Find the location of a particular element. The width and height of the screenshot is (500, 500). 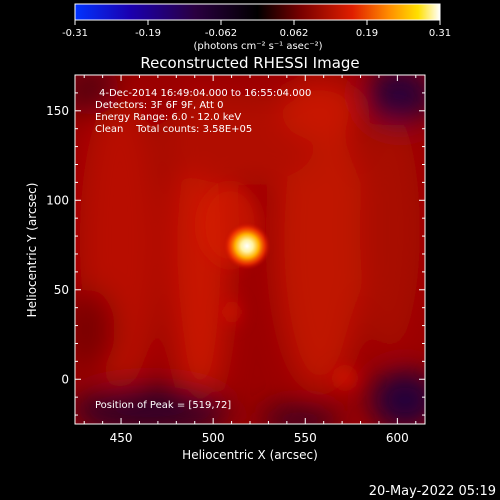

y-tick-label: 100 is located at coordinates (57, 200).